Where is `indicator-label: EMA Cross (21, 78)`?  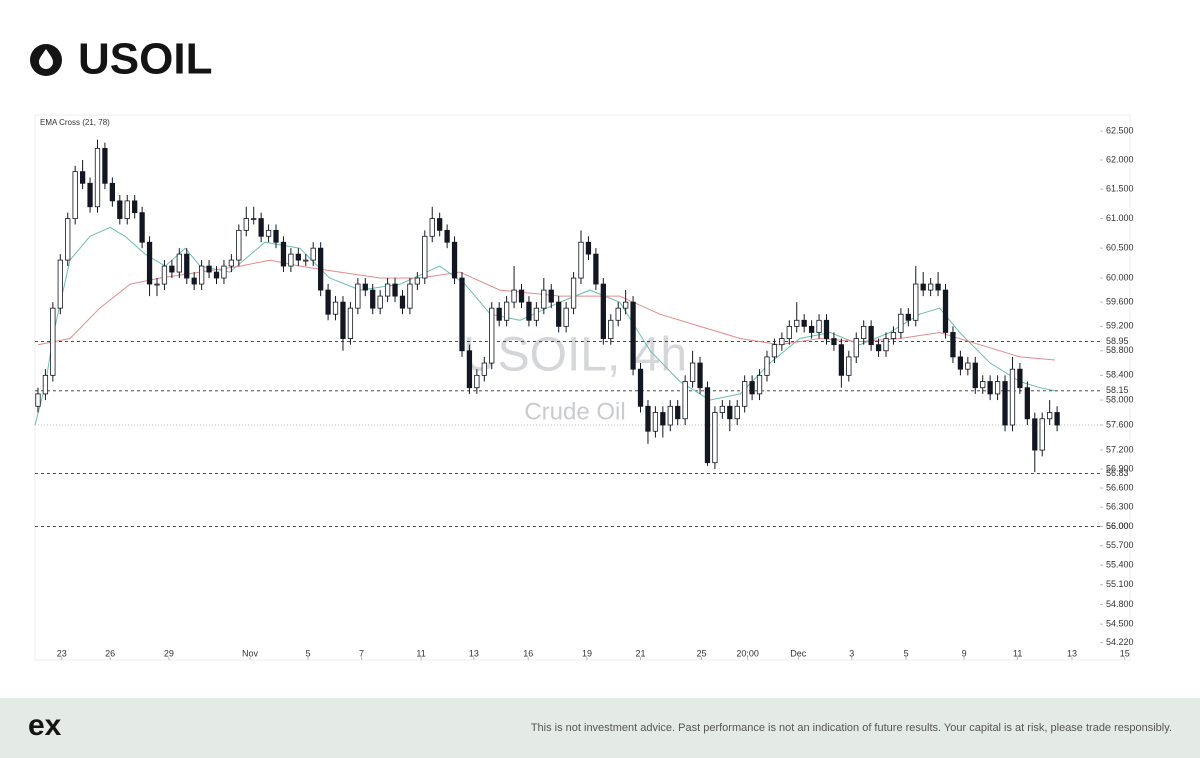 indicator-label: EMA Cross (21, 78) is located at coordinates (75, 122).